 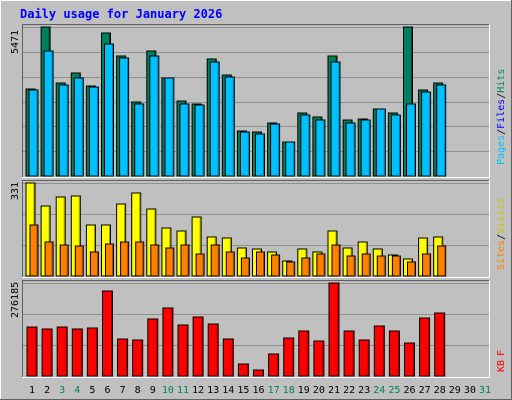 I want to click on tick-label-day-29: 29, so click(x=455, y=390).